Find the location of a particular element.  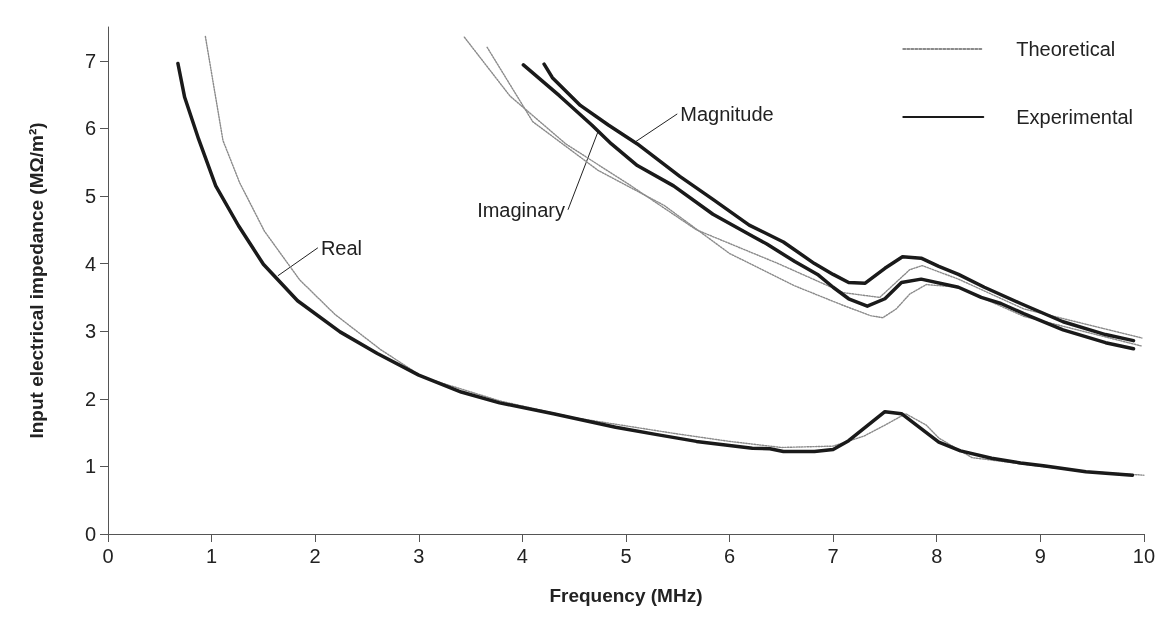

x-tick-label: 10 is located at coordinates (1143, 556).